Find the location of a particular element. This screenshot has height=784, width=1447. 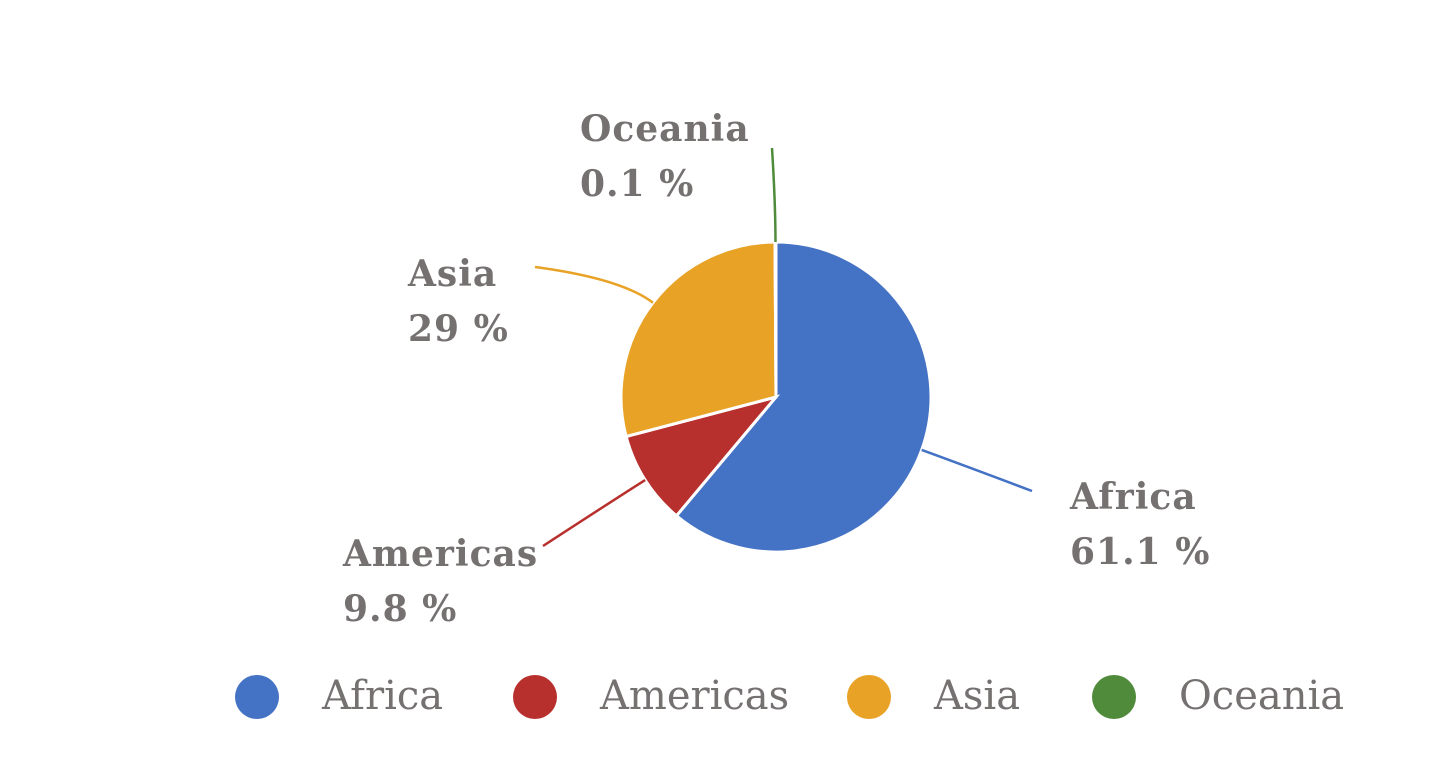

data-label-name: Asia is located at coordinates (452, 274).